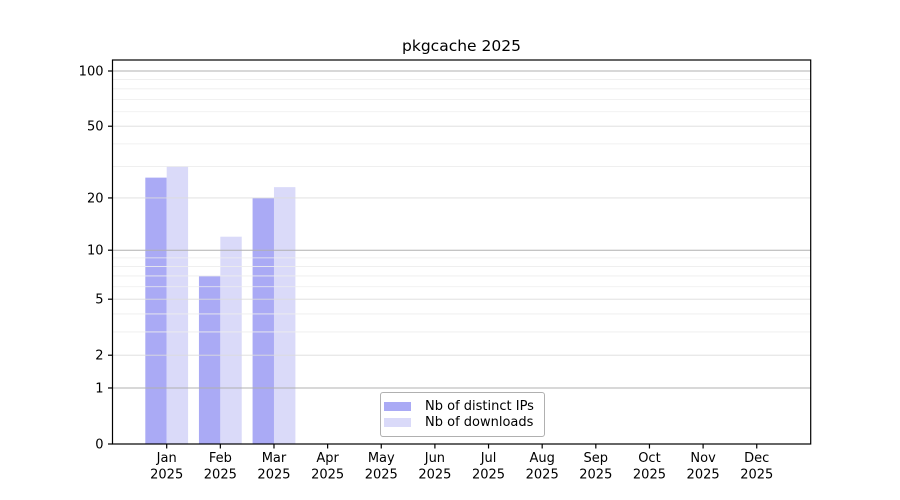  I want to click on y-tick-label: 100, so click(91, 72).